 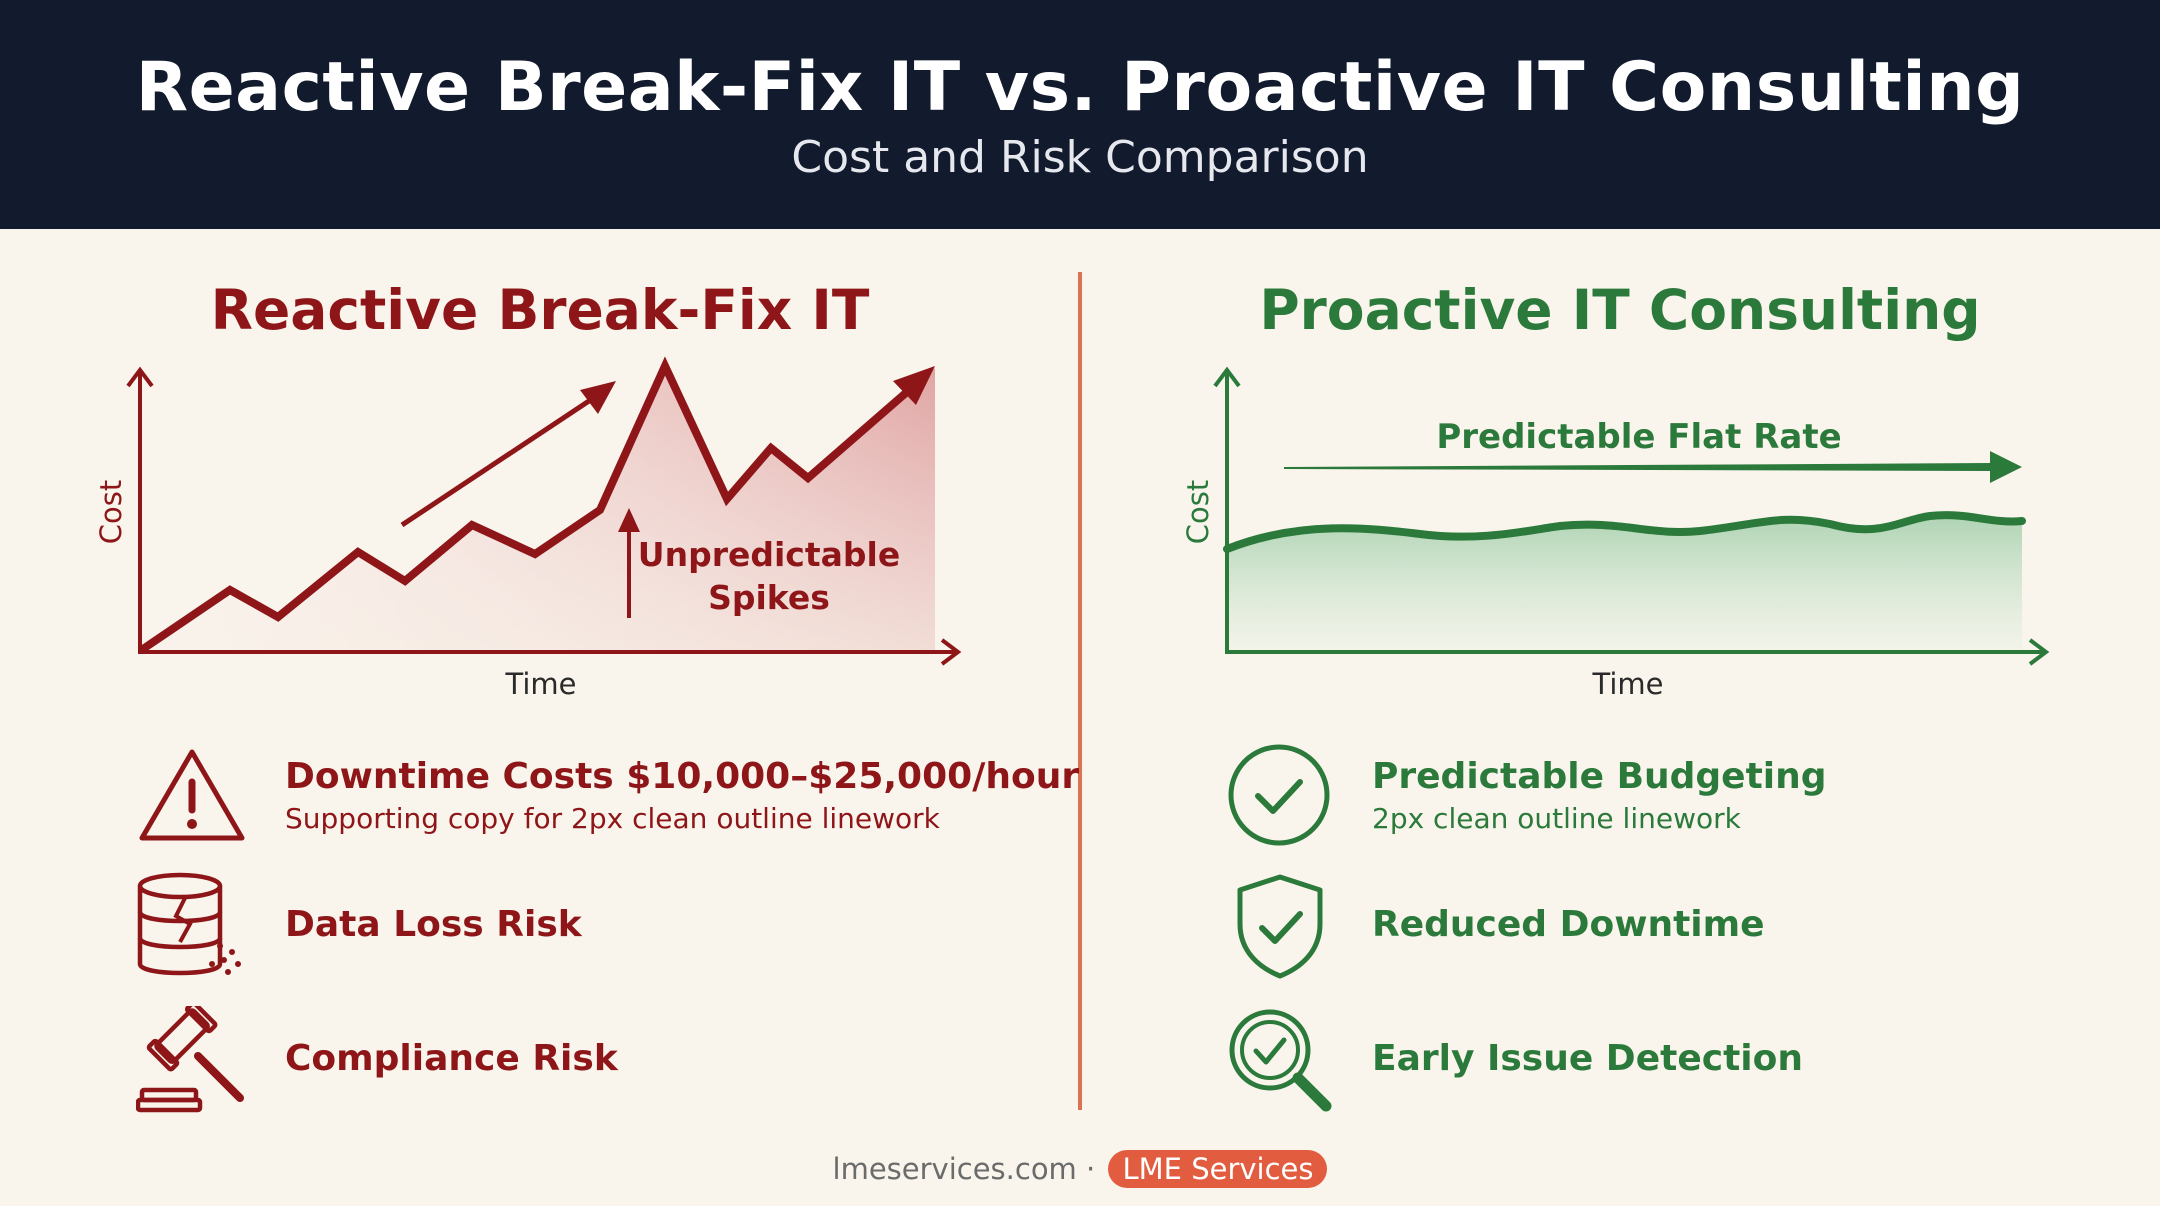 I want to click on compliance-risk-heading: Compliance Risk, so click(x=451, y=1058).